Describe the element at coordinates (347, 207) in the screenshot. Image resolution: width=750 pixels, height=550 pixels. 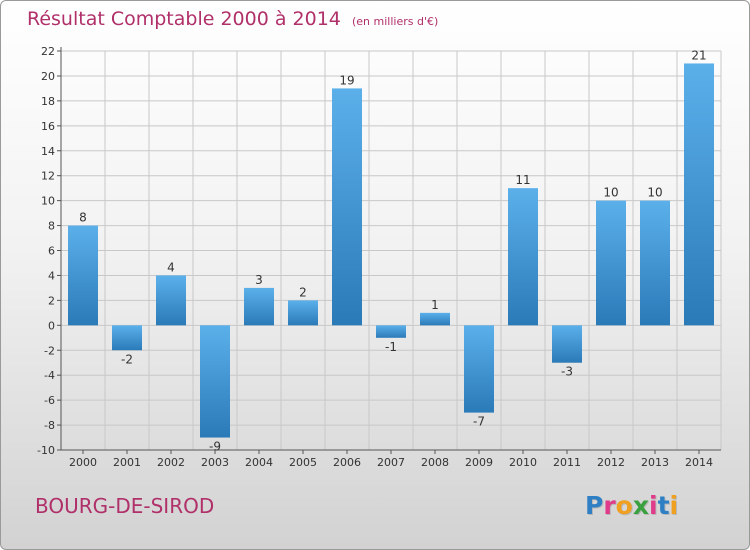
I see `bar-2006` at that location.